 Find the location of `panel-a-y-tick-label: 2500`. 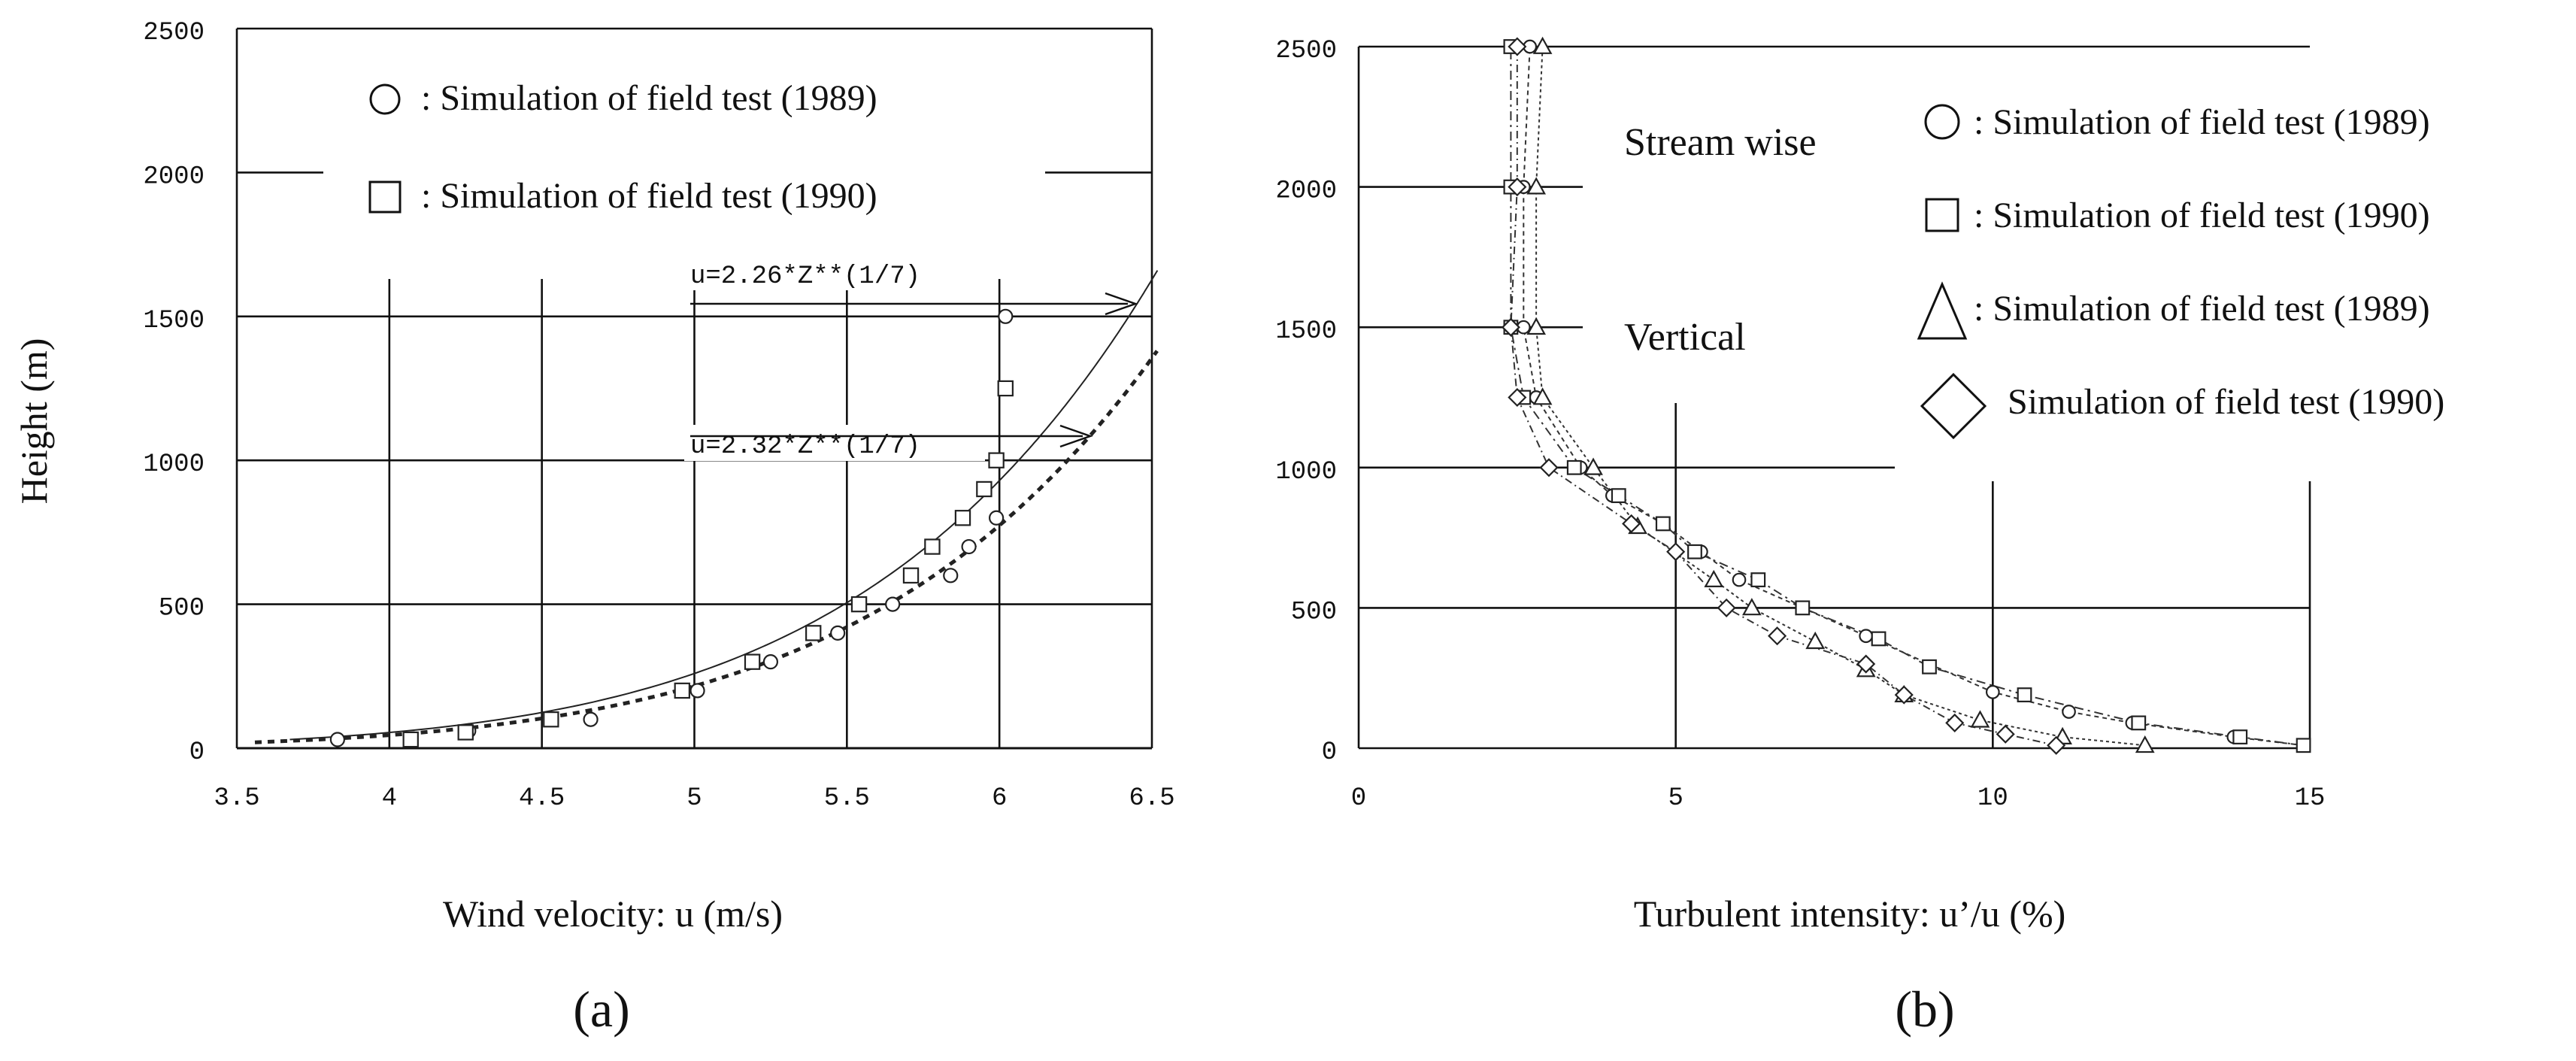

panel-a-y-tick-label: 2500 is located at coordinates (174, 33).